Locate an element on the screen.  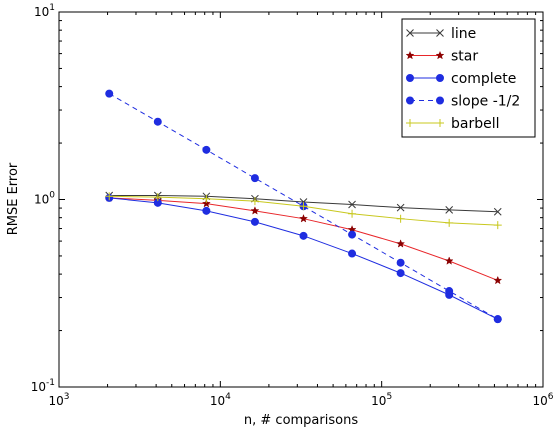
legend-entry-line: line is located at coordinates (441, 34).